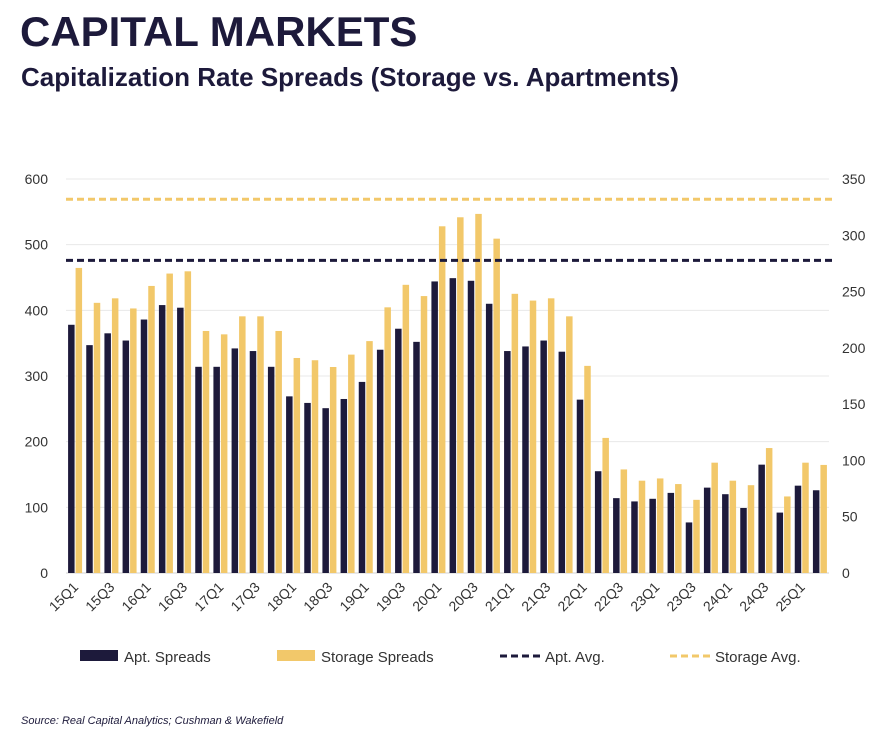 This screenshot has height=741, width=886. I want to click on legend-swatch-apt, so click(99, 655).